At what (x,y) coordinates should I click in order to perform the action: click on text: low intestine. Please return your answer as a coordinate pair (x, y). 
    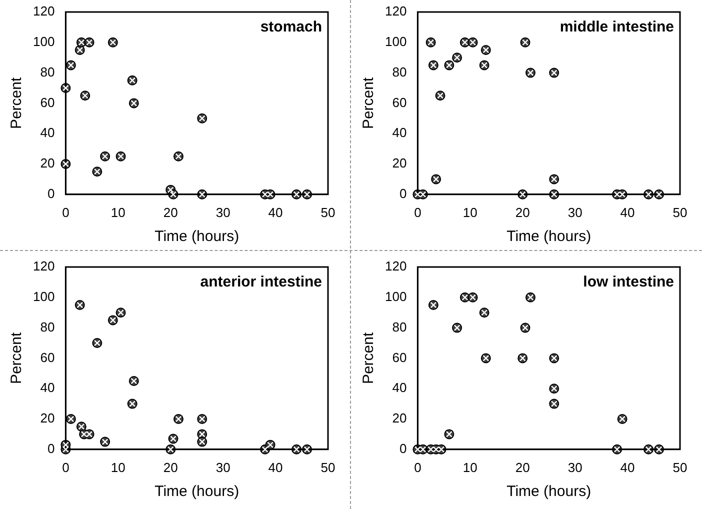
    Looking at the image, I should click on (628, 282).